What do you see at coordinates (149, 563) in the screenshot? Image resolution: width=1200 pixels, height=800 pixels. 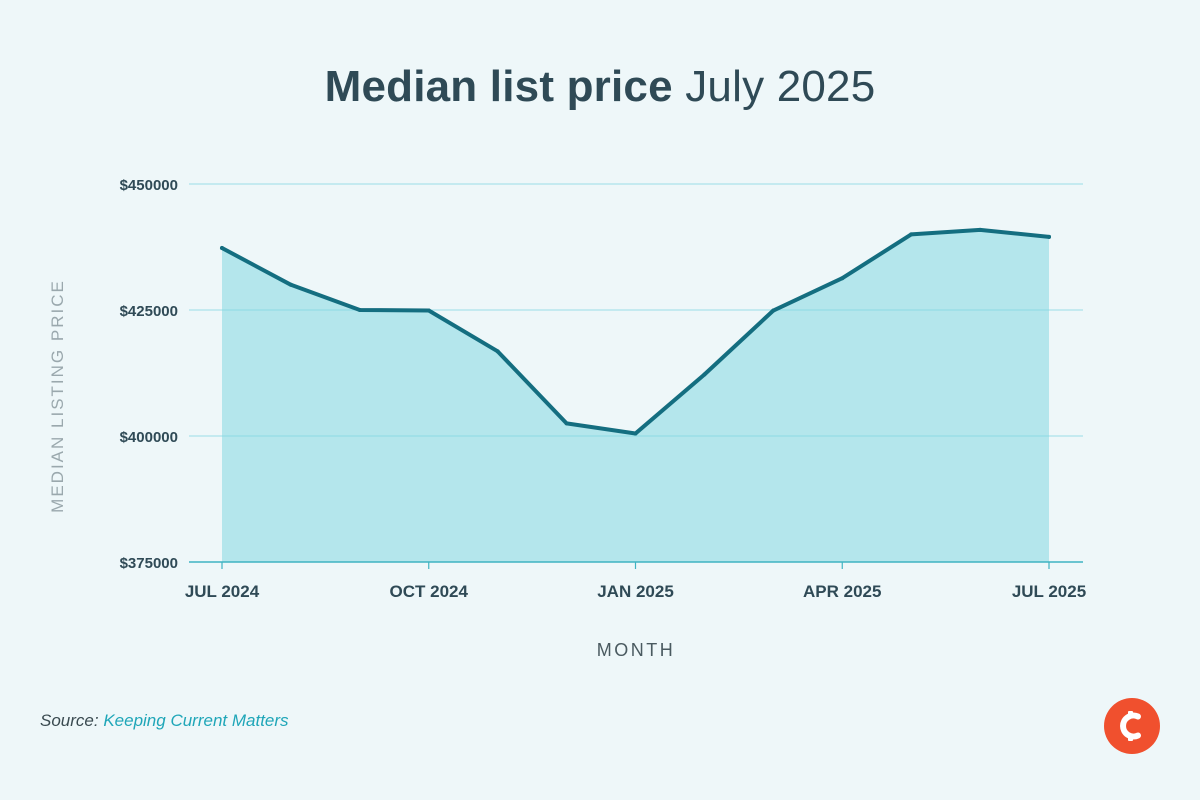 I see `y-tick-label: $375000` at bounding box center [149, 563].